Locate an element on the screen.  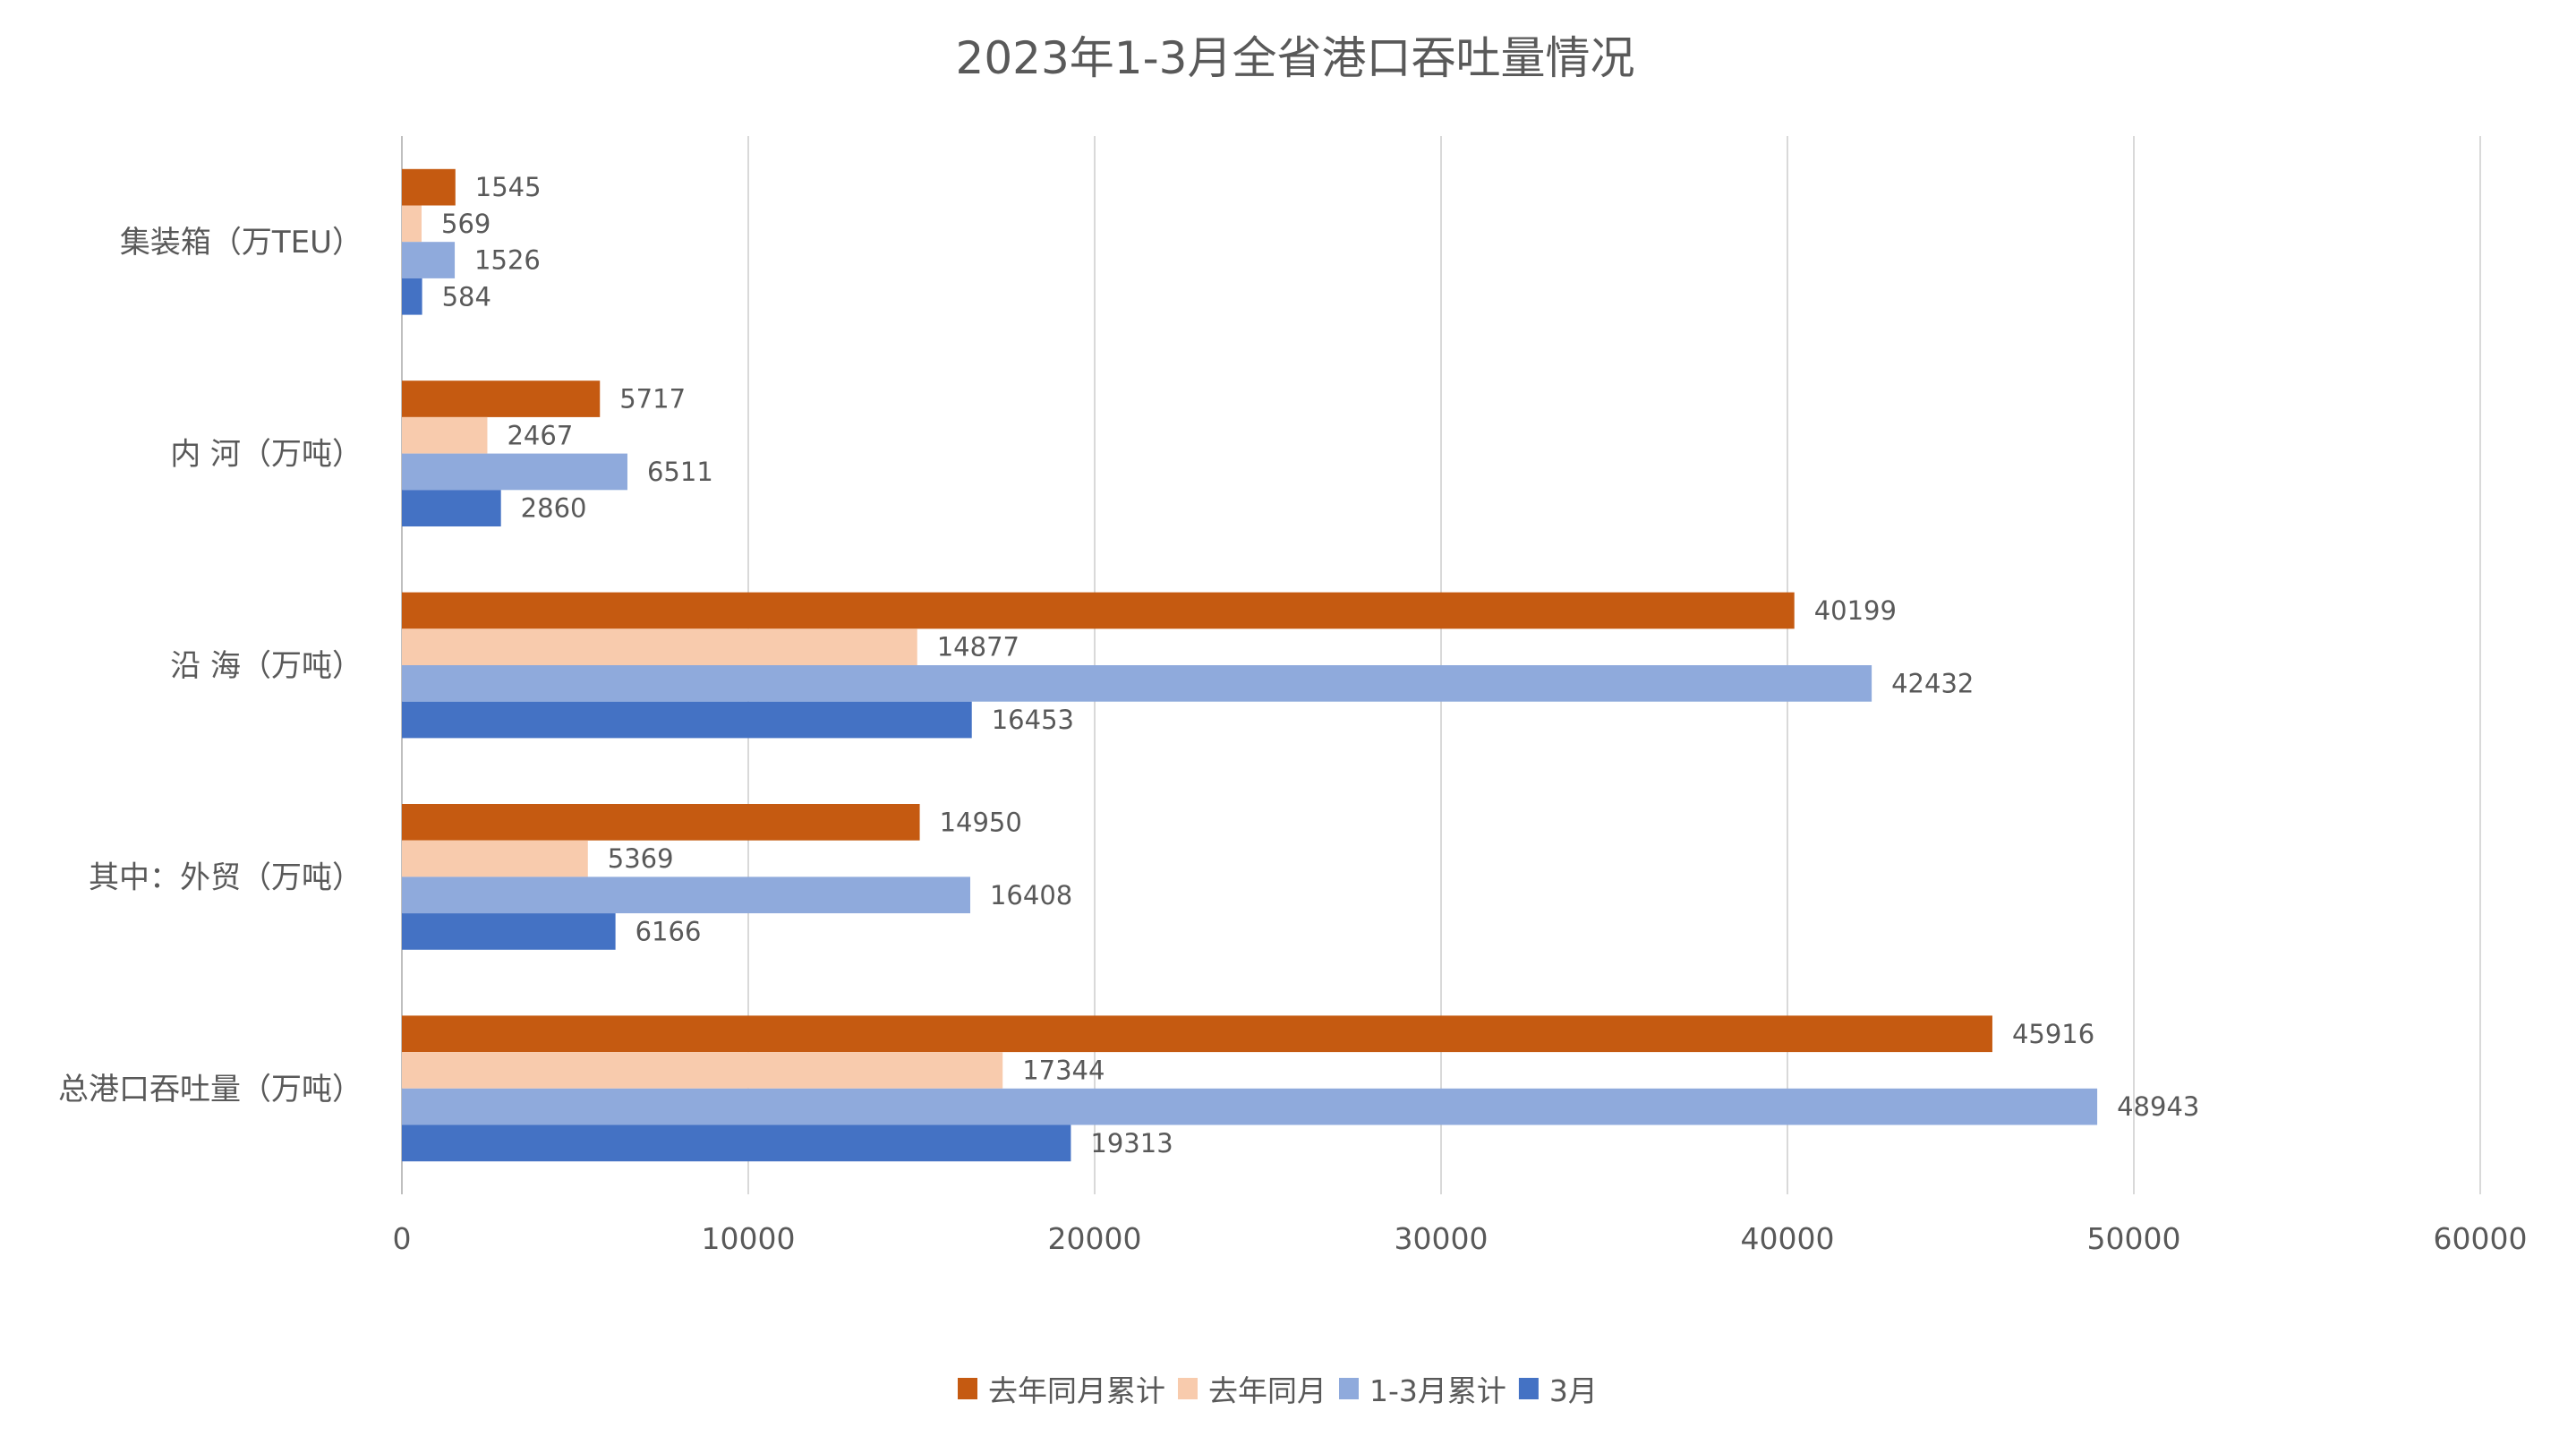
x-tick-label: 50000 is located at coordinates (2134, 1238).